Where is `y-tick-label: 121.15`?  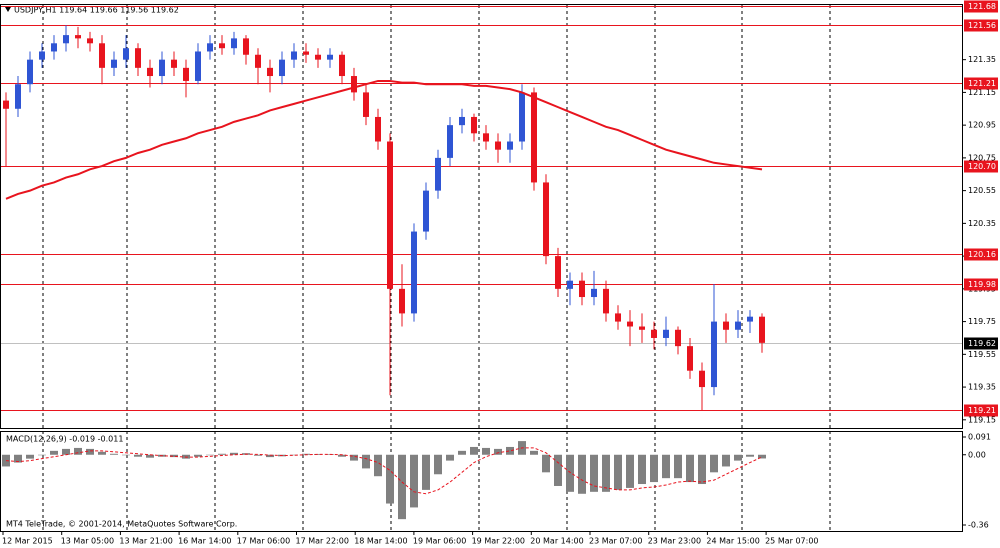
y-tick-label: 121.15 is located at coordinates (982, 92).